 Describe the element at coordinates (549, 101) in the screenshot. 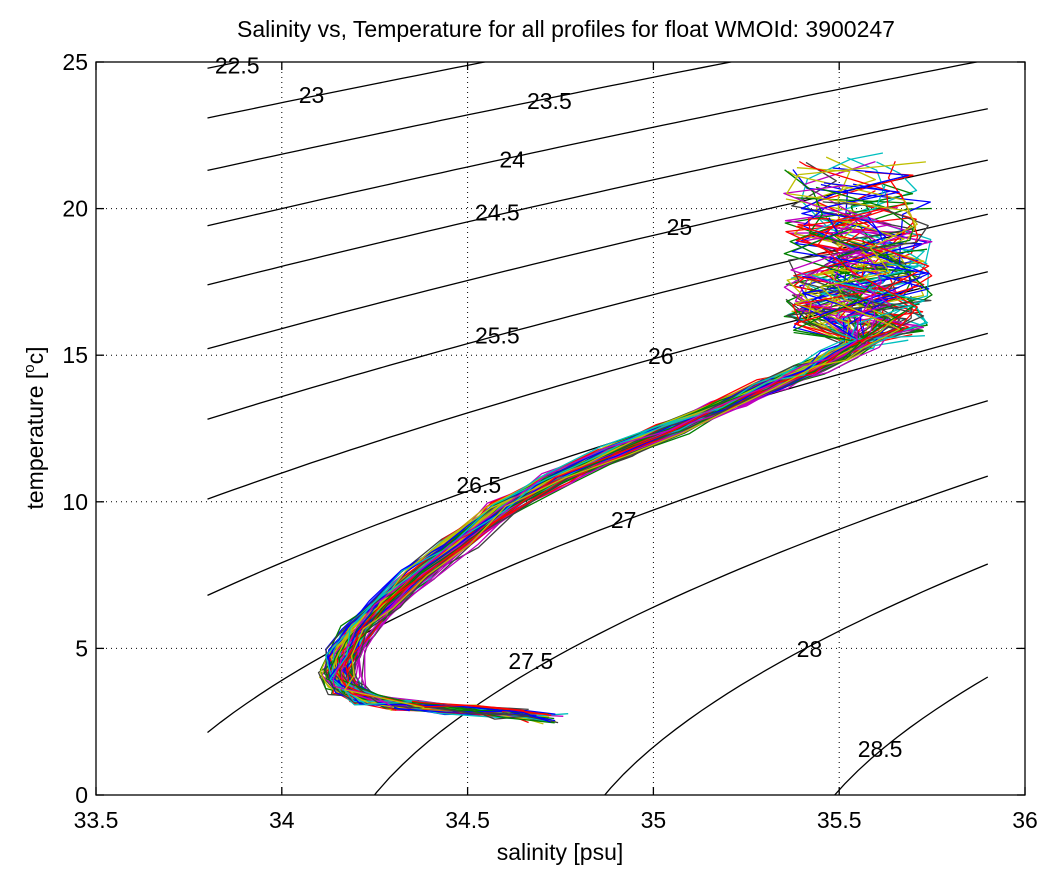

I see `contour-label-23.5: 23.5` at that location.